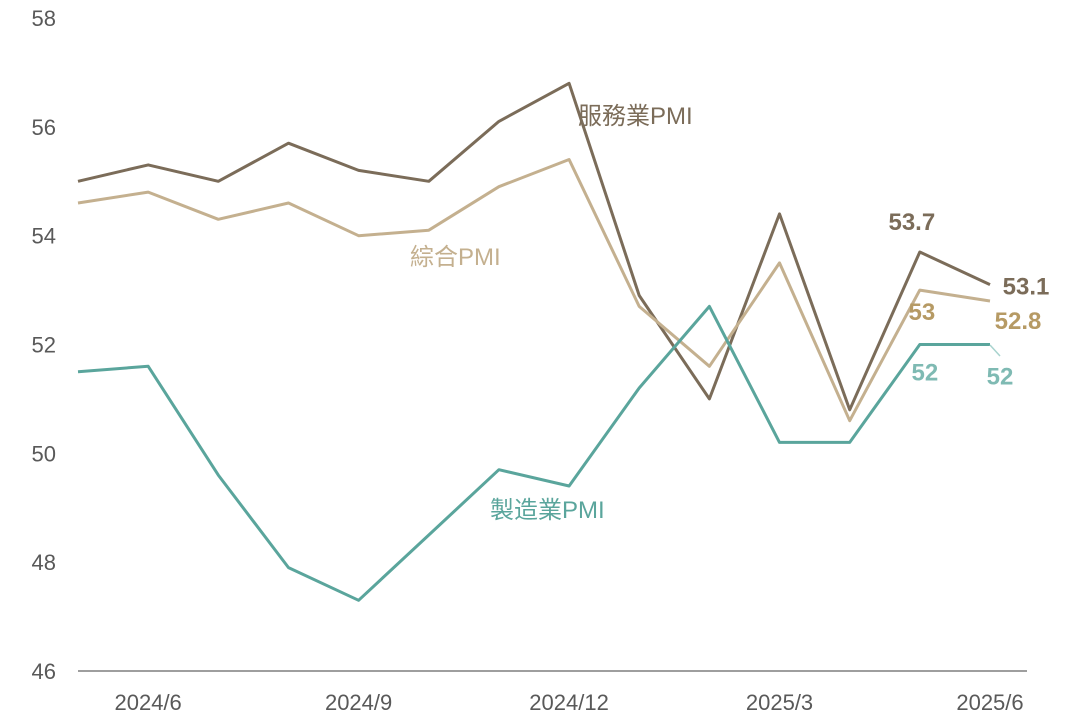 The image size is (1077, 718). Describe the element at coordinates (1018, 321) in the screenshot. I see `data-label-composite: 52.8` at that location.